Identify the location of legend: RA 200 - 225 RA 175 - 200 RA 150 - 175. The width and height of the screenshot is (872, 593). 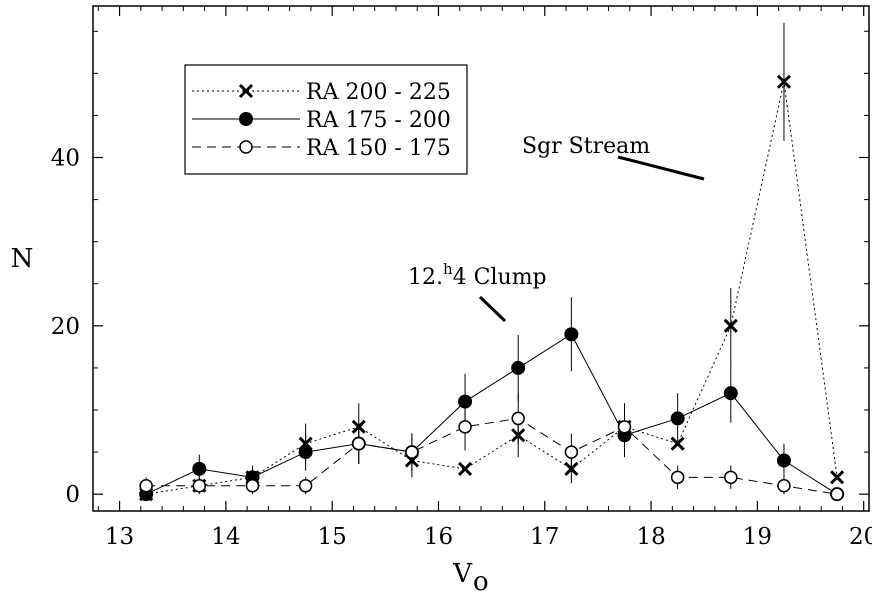
(326, 119).